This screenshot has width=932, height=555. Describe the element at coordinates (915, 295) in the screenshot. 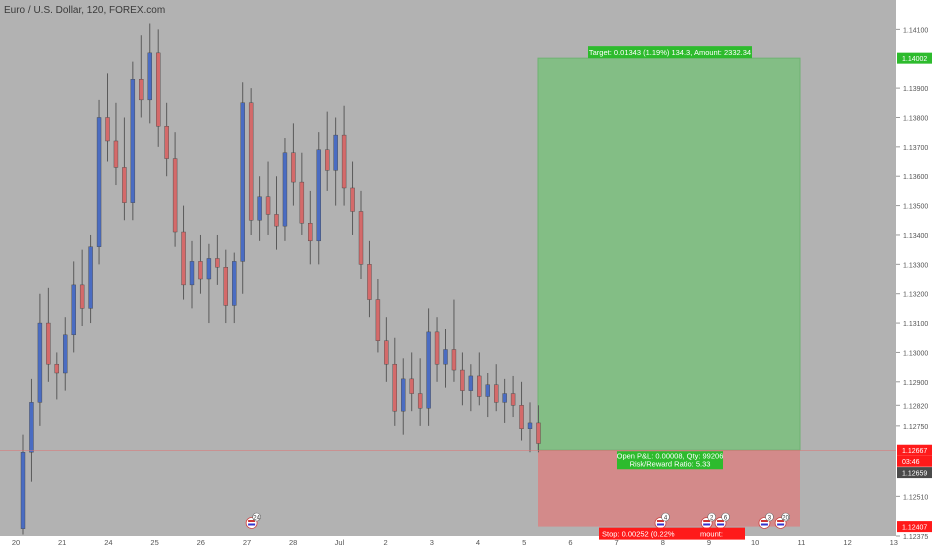

I see `y-tick-label: 1.13200` at that location.